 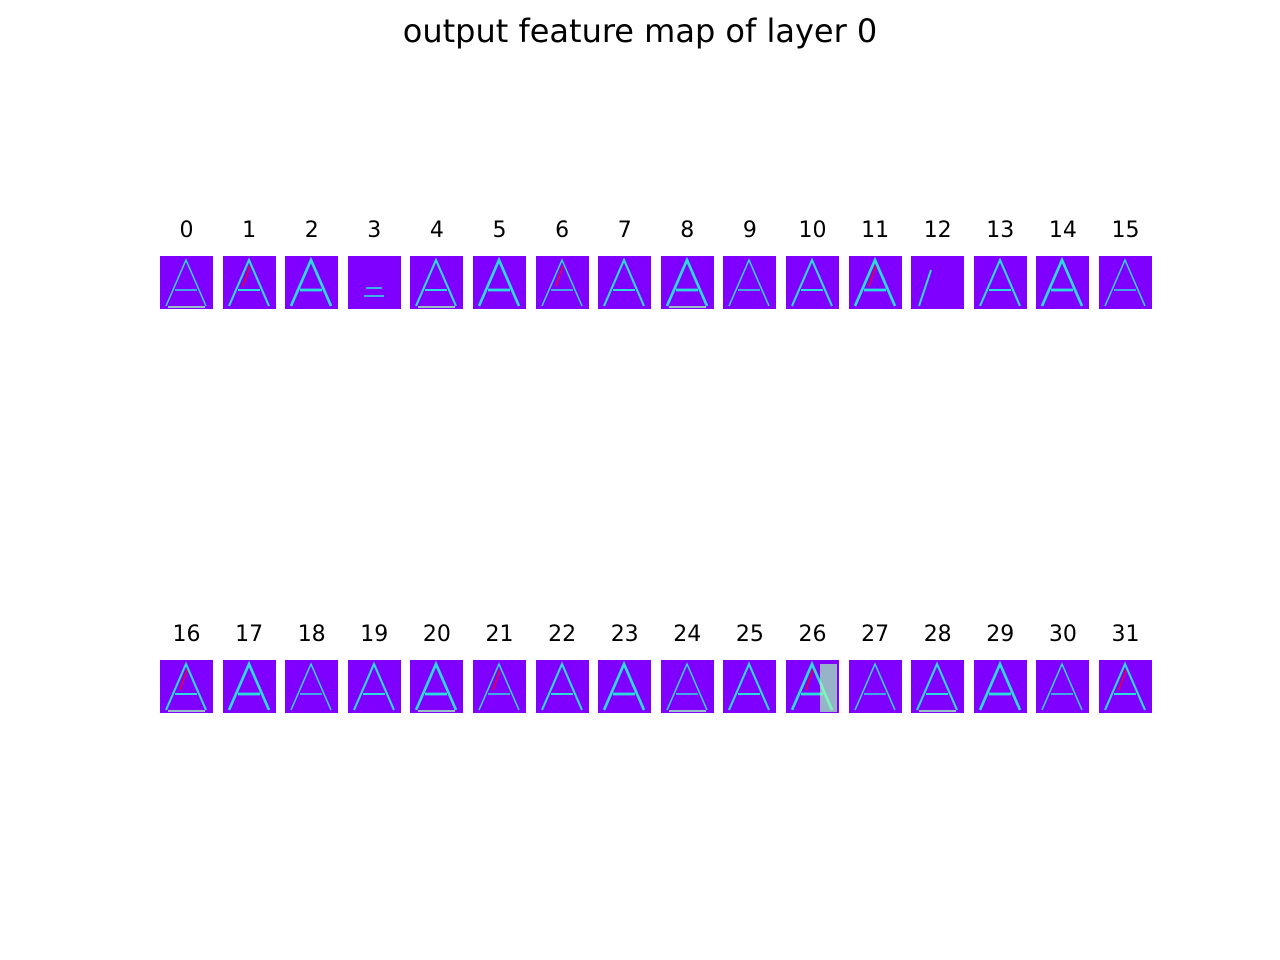 I want to click on feature-map-label: 5, so click(x=499, y=230).